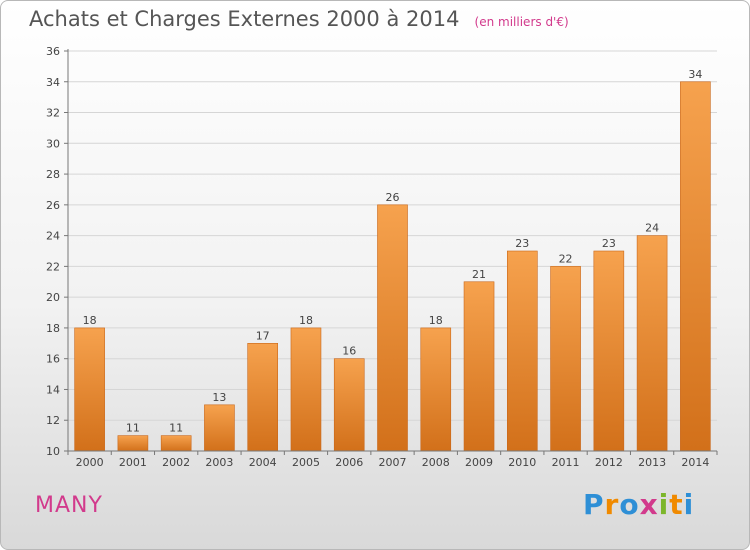 Image resolution: width=750 pixels, height=550 pixels. Describe the element at coordinates (349, 405) in the screenshot. I see `bar-2006` at that location.